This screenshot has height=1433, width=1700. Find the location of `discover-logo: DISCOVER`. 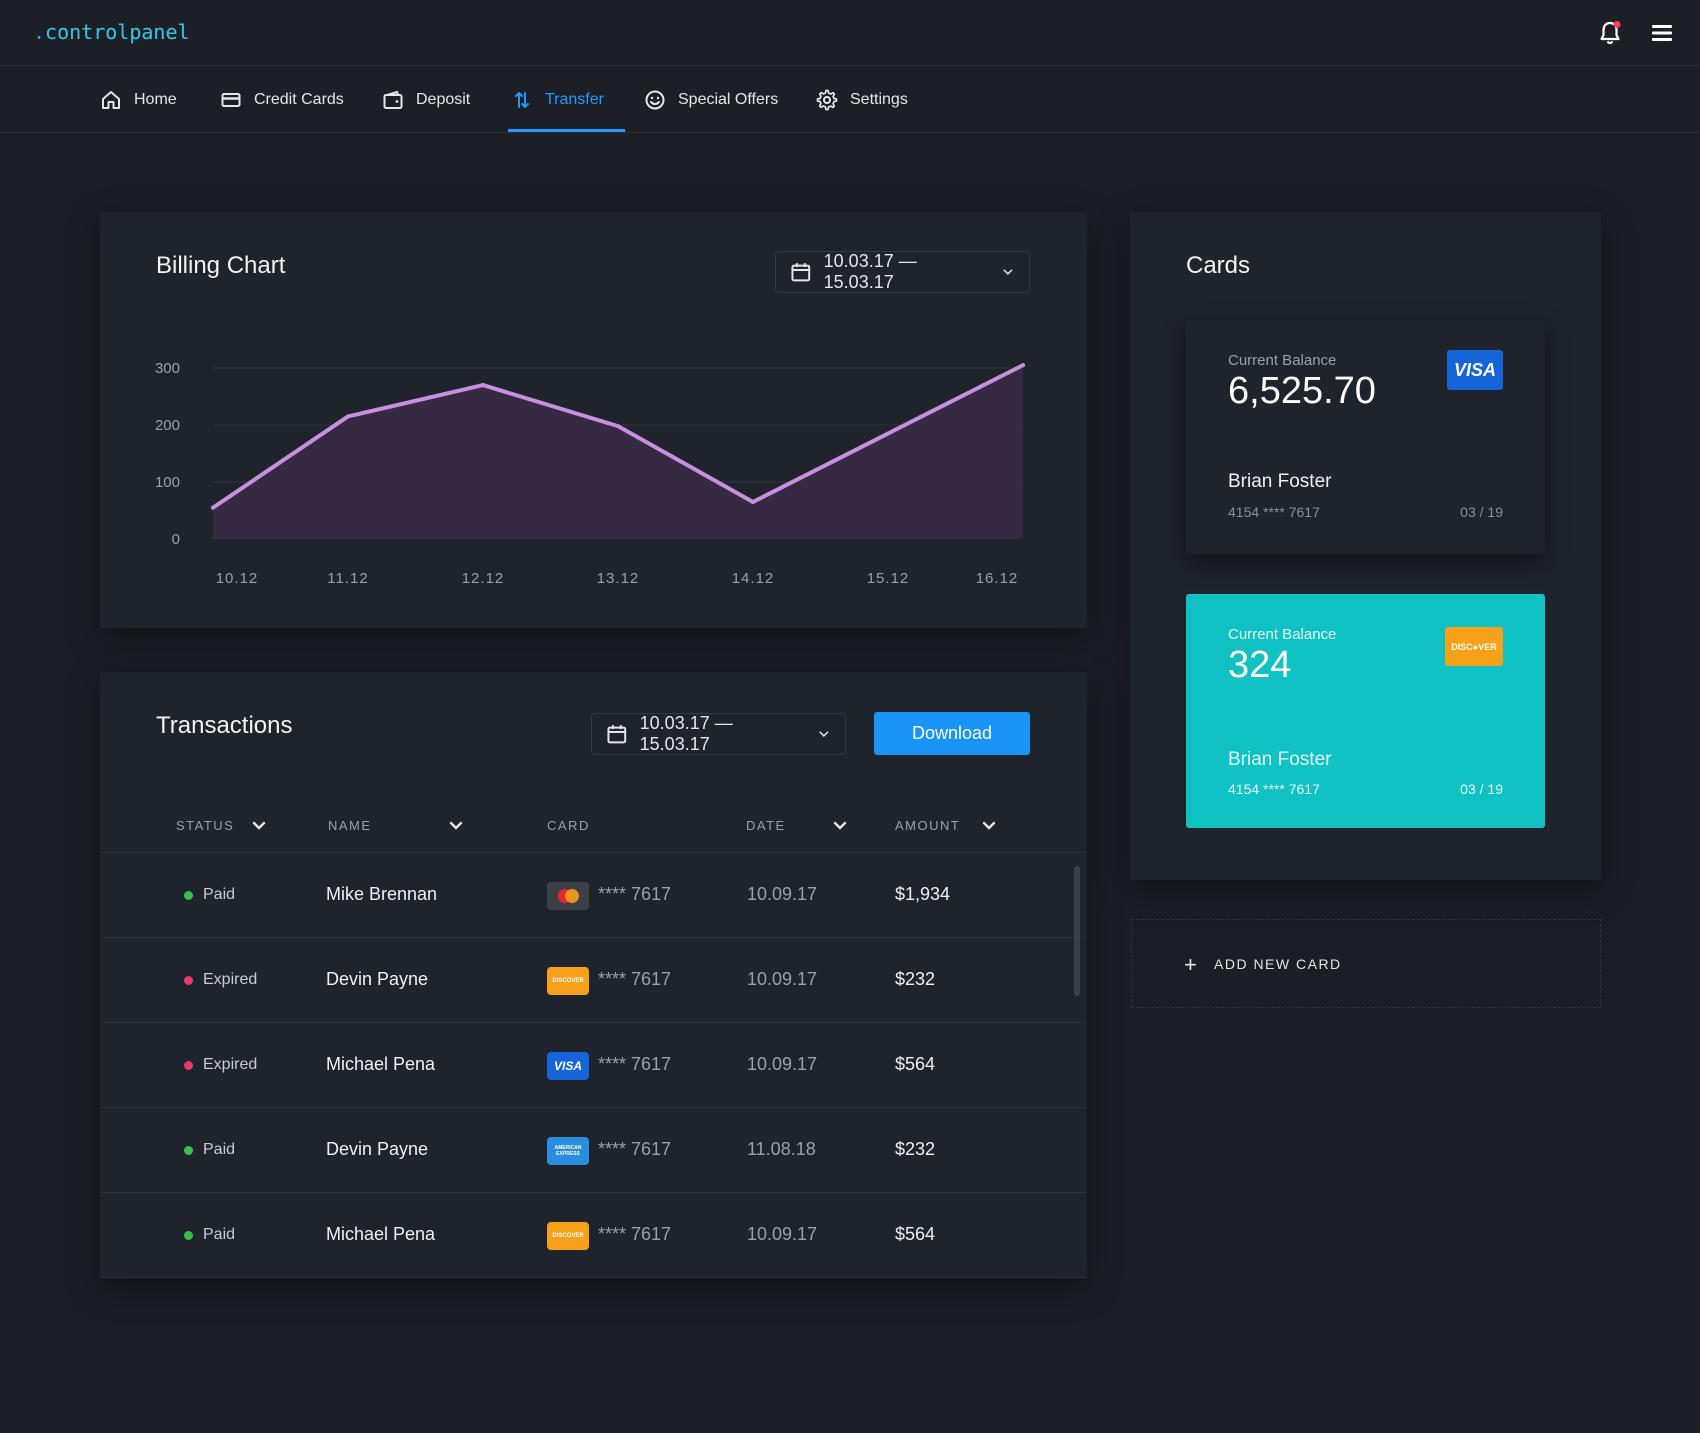

discover-logo: DISCOVER is located at coordinates (568, 981).